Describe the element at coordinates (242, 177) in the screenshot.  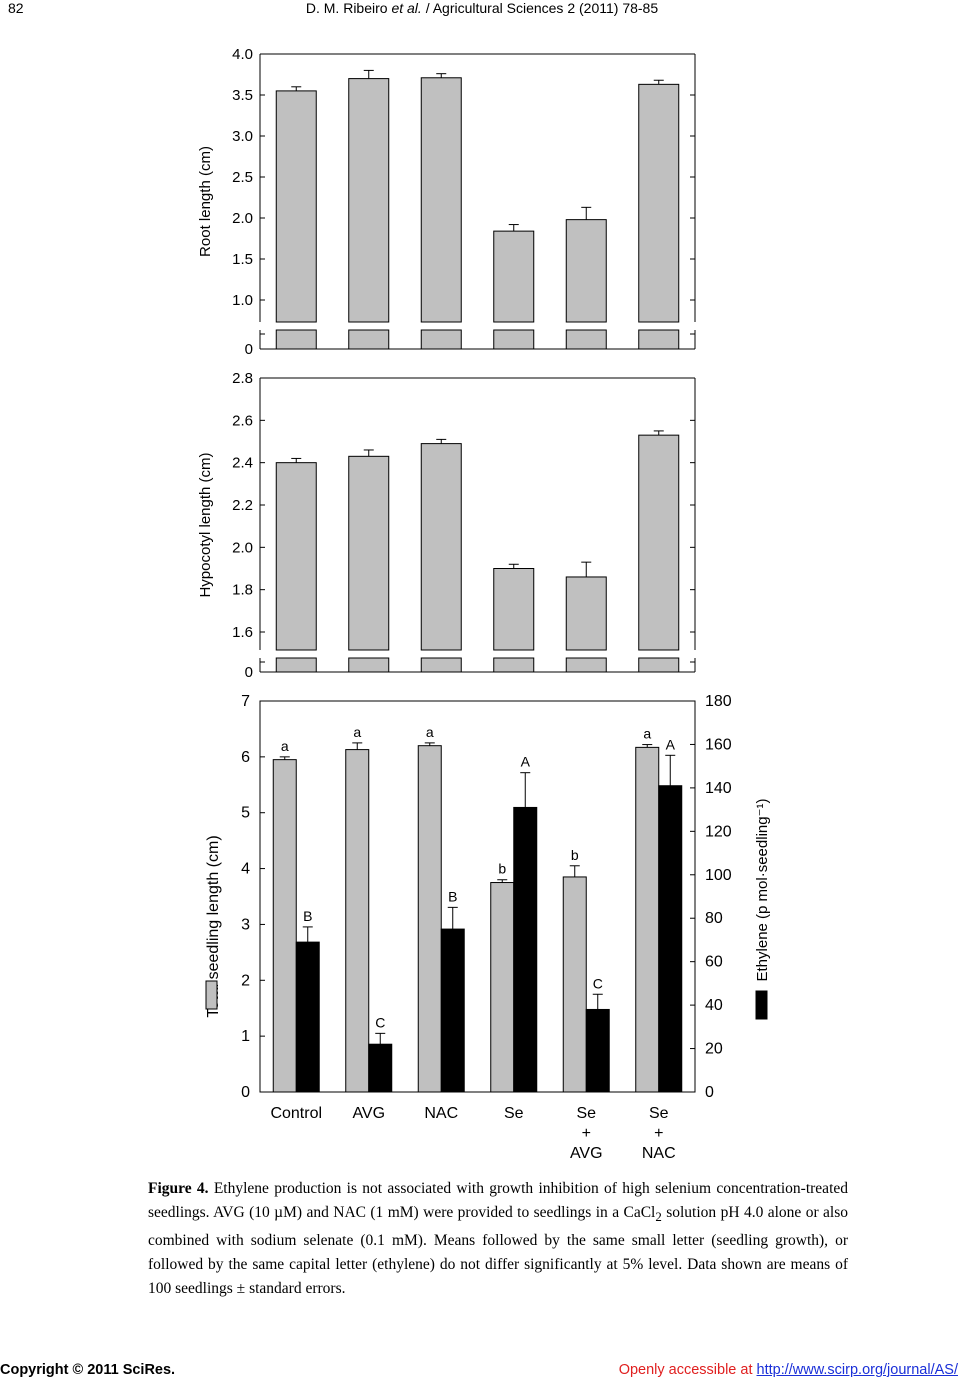
I see `root-tick-label: 2.5` at that location.